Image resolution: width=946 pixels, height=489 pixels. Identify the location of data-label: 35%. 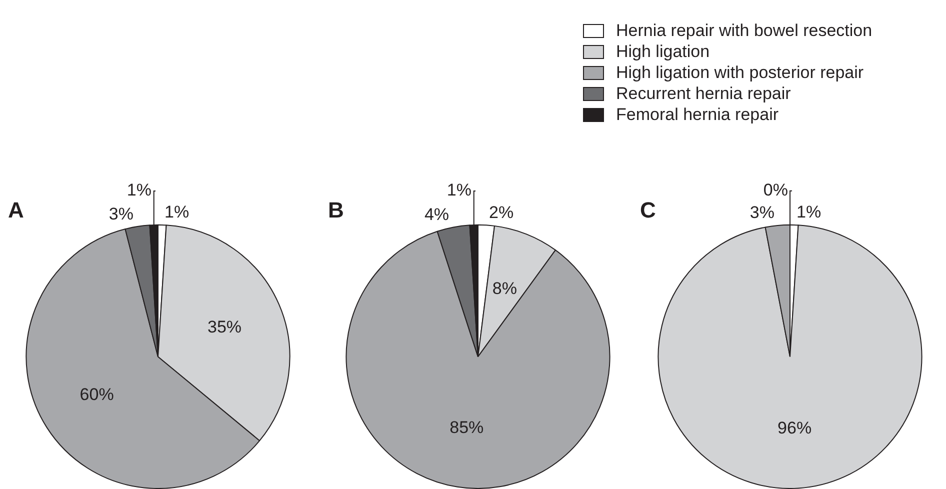
(225, 327).